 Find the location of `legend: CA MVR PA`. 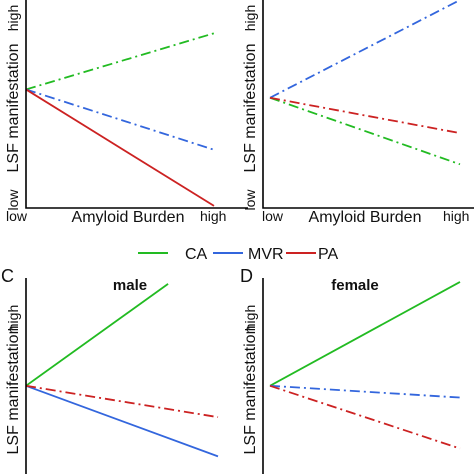

legend: CA MVR PA is located at coordinates (238, 254).